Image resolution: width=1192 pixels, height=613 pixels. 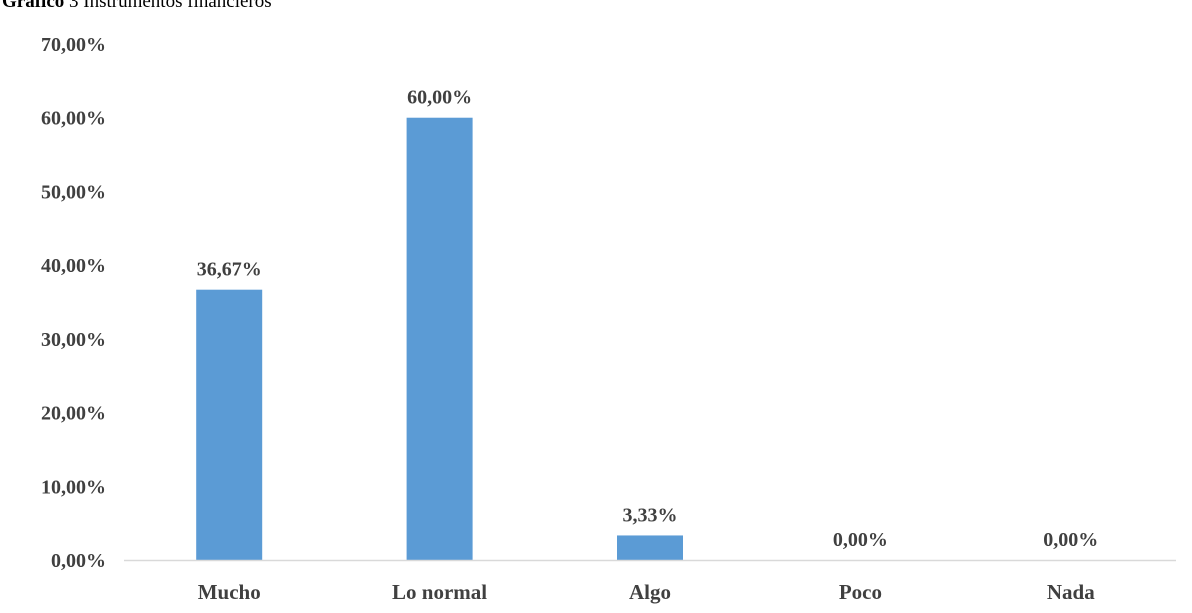 What do you see at coordinates (73, 487) in the screenshot?
I see `y-tick-label: 10,00%` at bounding box center [73, 487].